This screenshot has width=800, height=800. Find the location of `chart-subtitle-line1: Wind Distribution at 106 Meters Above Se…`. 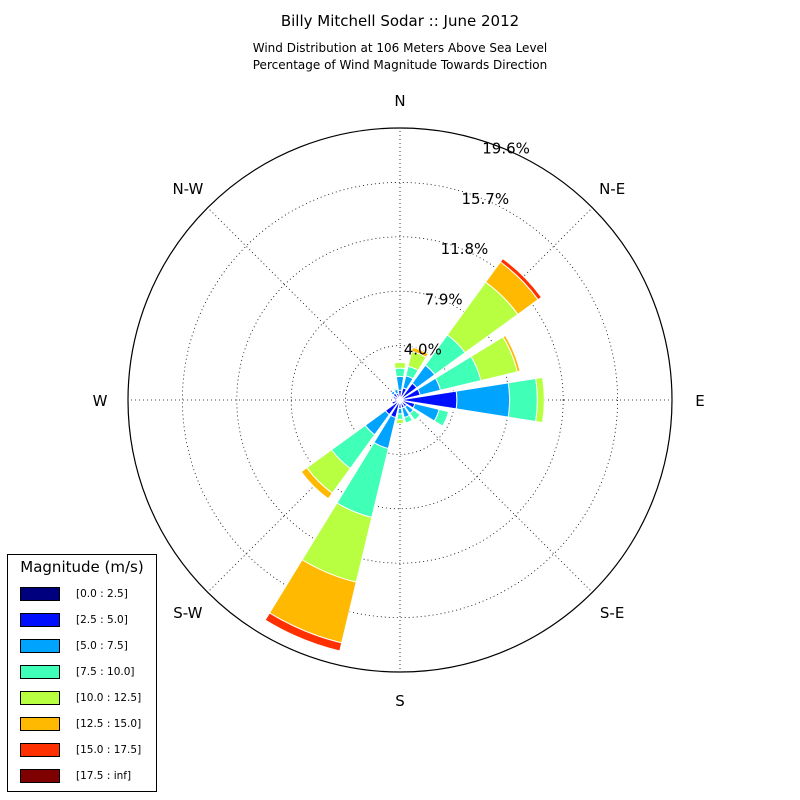

chart-subtitle-line1: Wind Distribution at 106 Meters Above Se… is located at coordinates (400, 48).